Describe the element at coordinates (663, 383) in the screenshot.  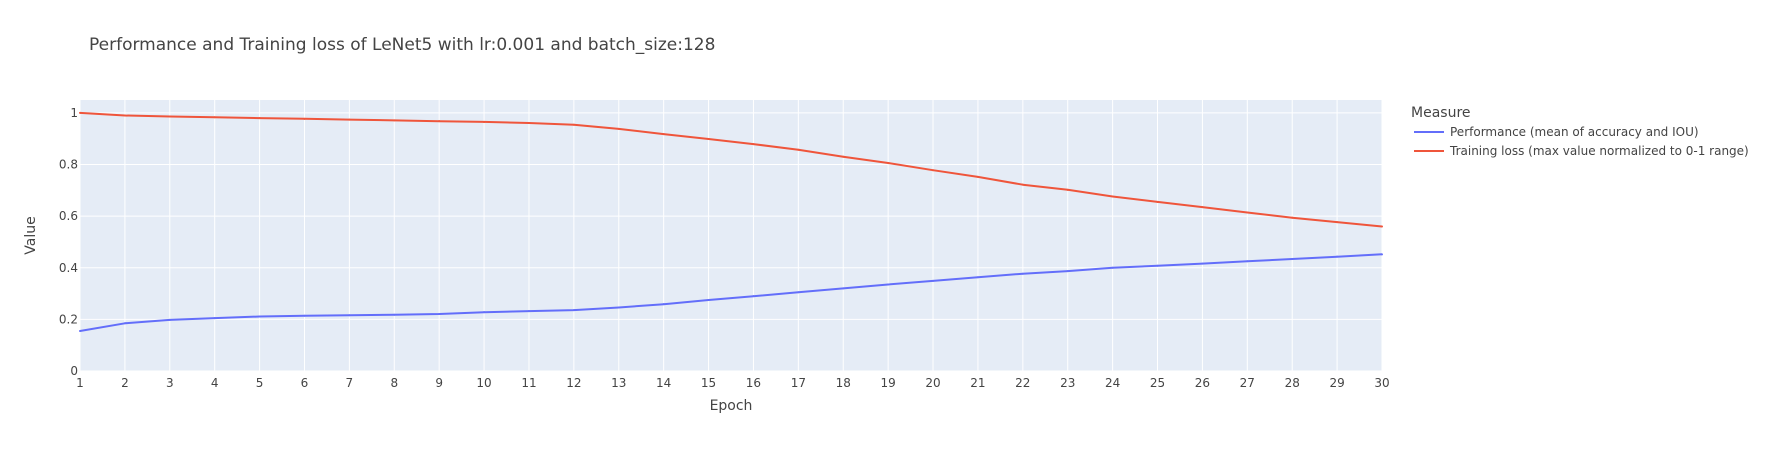
I see `x-tick-label: 14` at that location.